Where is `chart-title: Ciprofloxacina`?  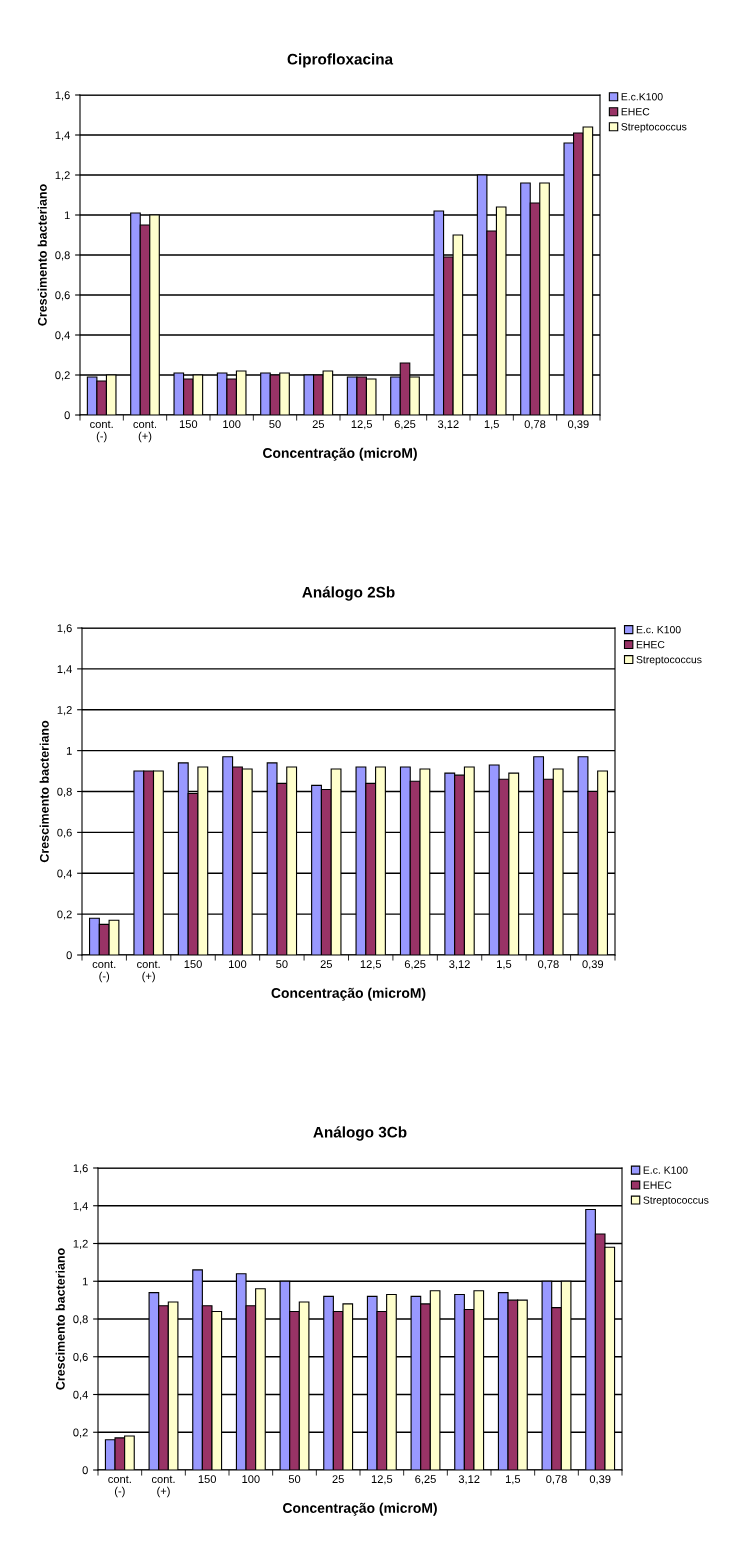
chart-title: Ciprofloxacina is located at coordinates (340, 60).